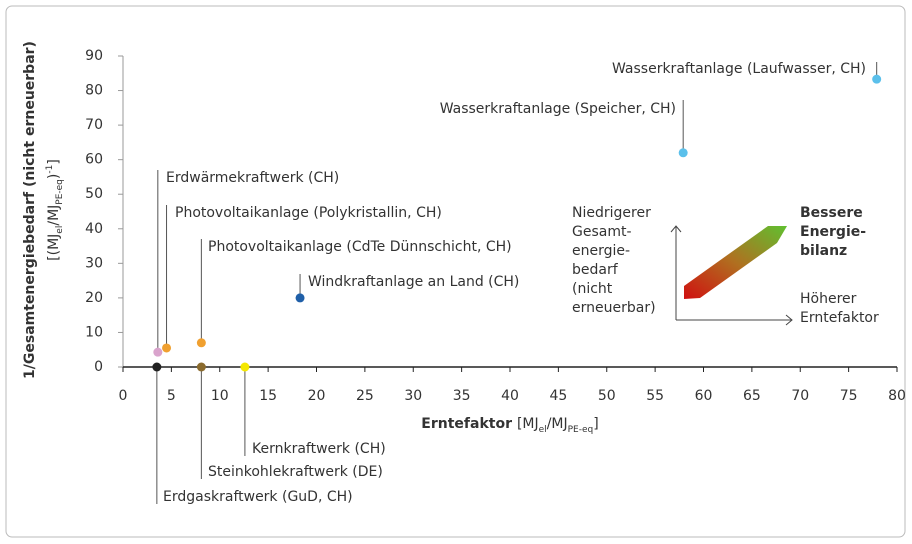  Describe the element at coordinates (655, 396) in the screenshot. I see `x-tick-label: 55` at that location.